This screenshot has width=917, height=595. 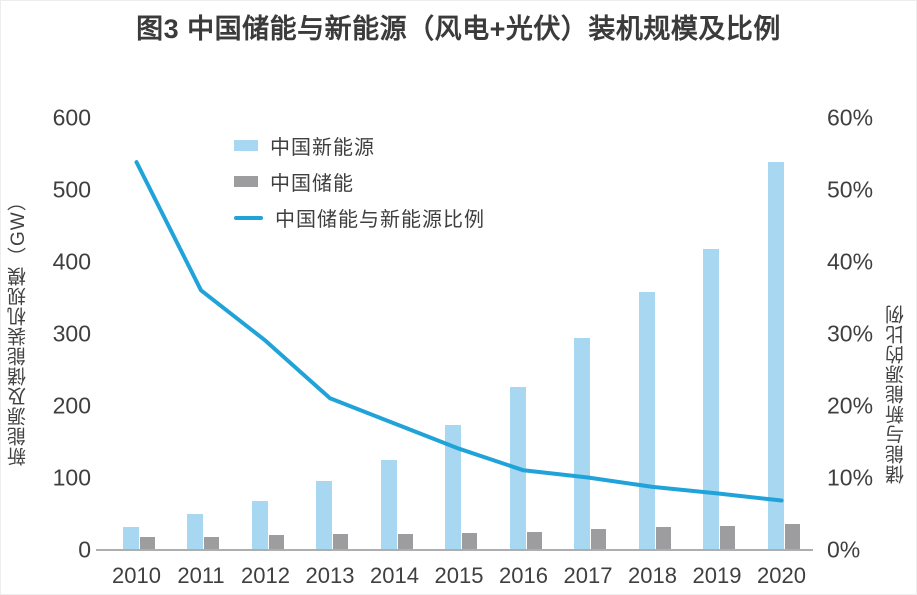 I want to click on x-axis-label: 2010, so click(x=136, y=575).